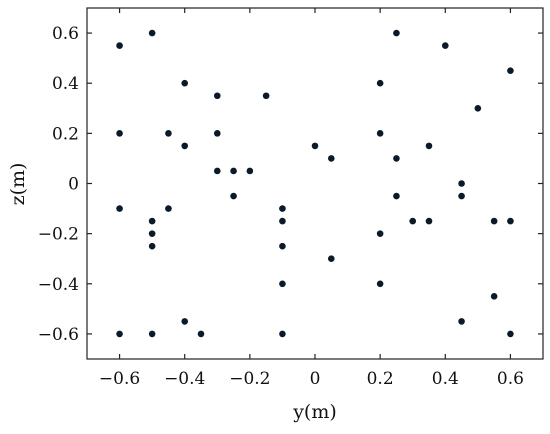  What do you see at coordinates (380, 379) in the screenshot?
I see `x-tick-label: 0.2` at bounding box center [380, 379].